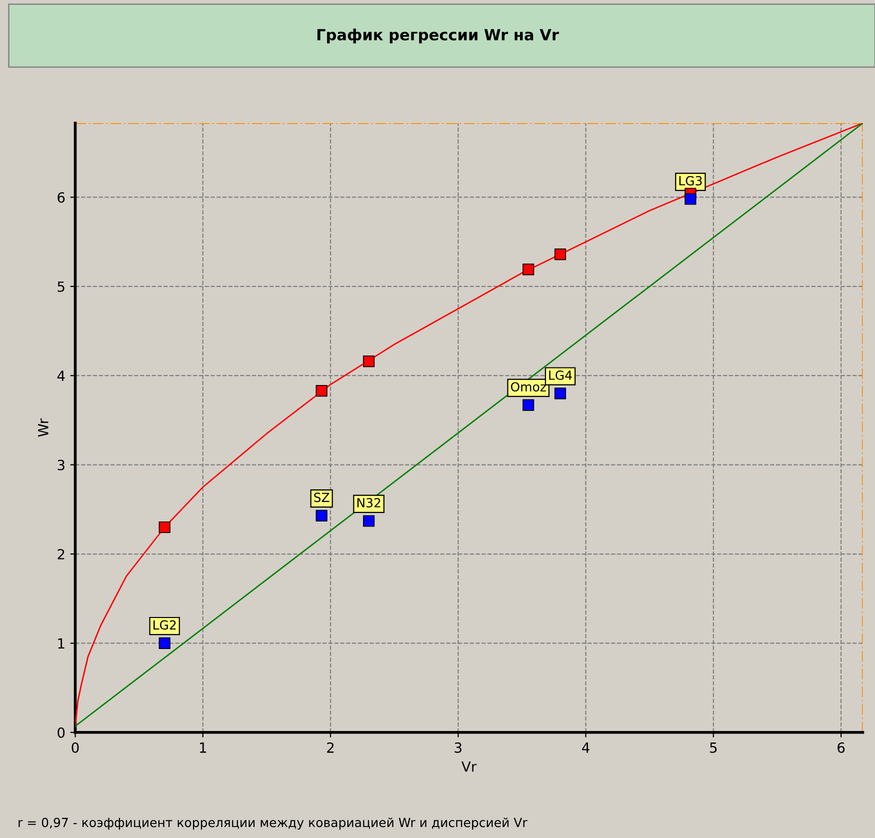  I want to click on y-tick-label: 6, so click(61, 197).